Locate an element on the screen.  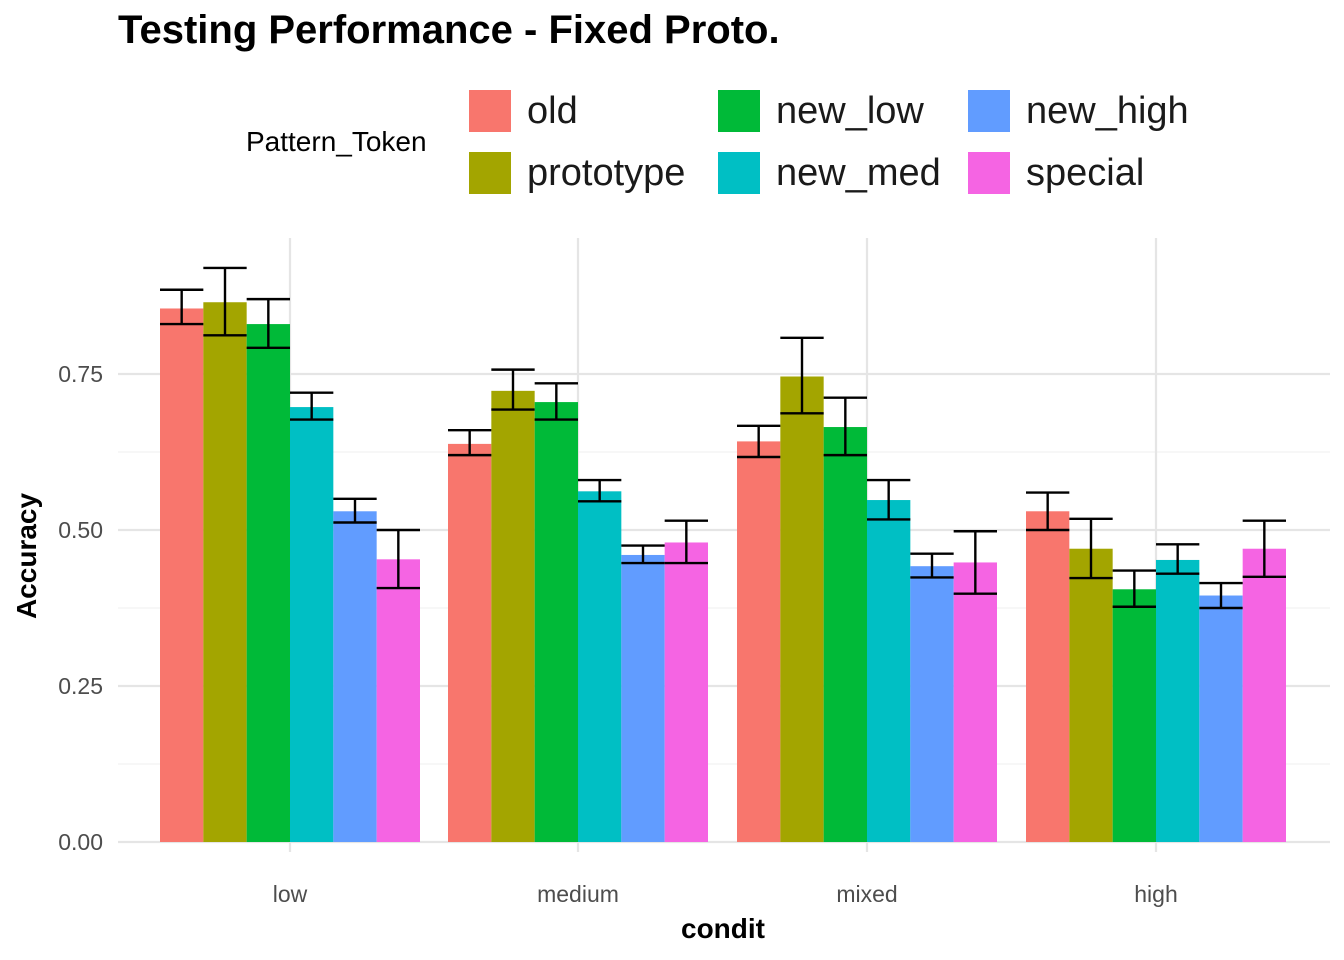
bar-high-old is located at coordinates (1048, 676).